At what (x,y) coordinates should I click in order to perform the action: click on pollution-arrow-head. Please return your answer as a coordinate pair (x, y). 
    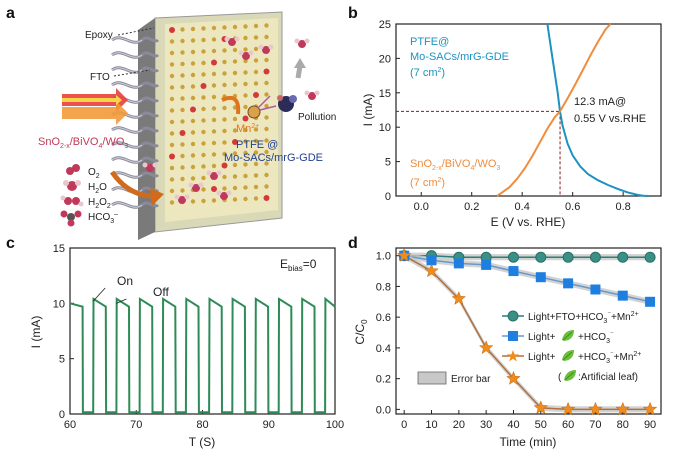
    Looking at the image, I should click on (300, 63).